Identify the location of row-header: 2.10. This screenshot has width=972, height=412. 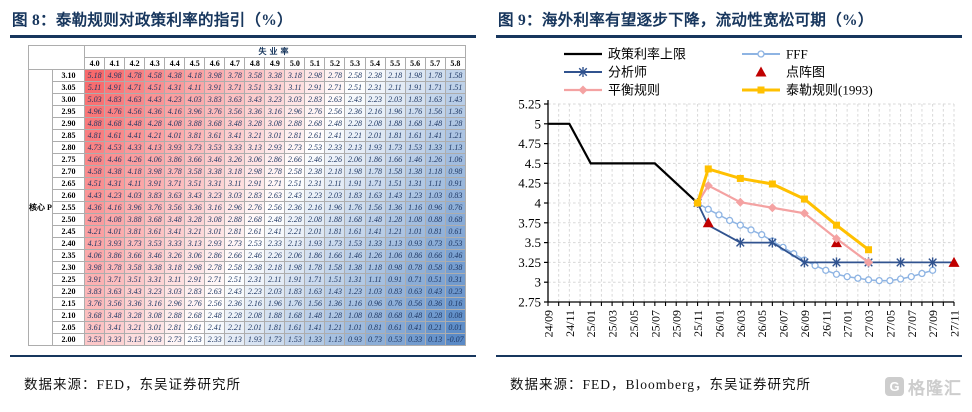
(69, 315).